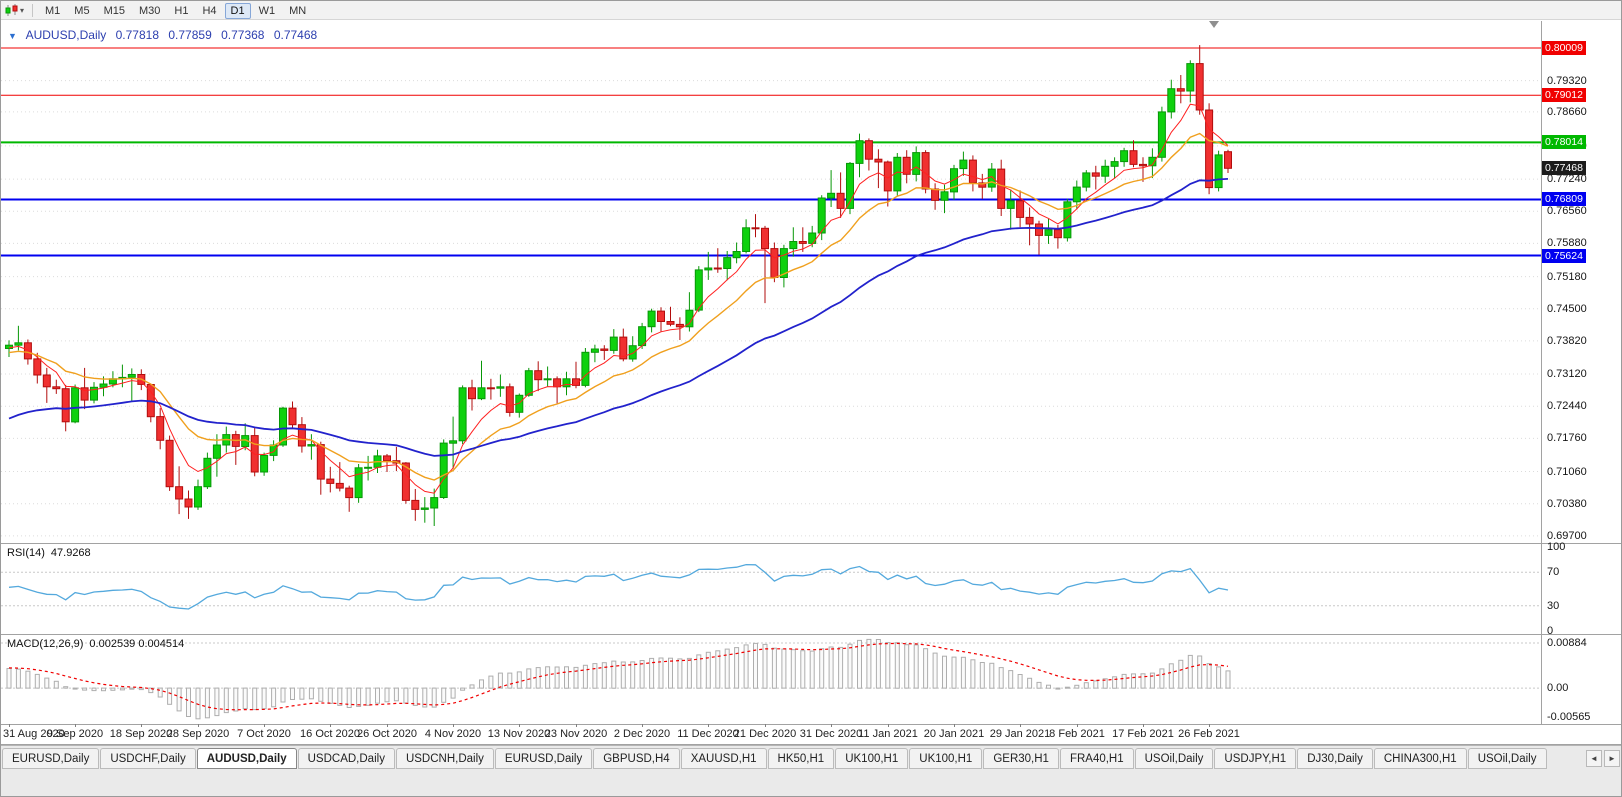  I want to click on price-grid-label: 0.78660, so click(1567, 111).